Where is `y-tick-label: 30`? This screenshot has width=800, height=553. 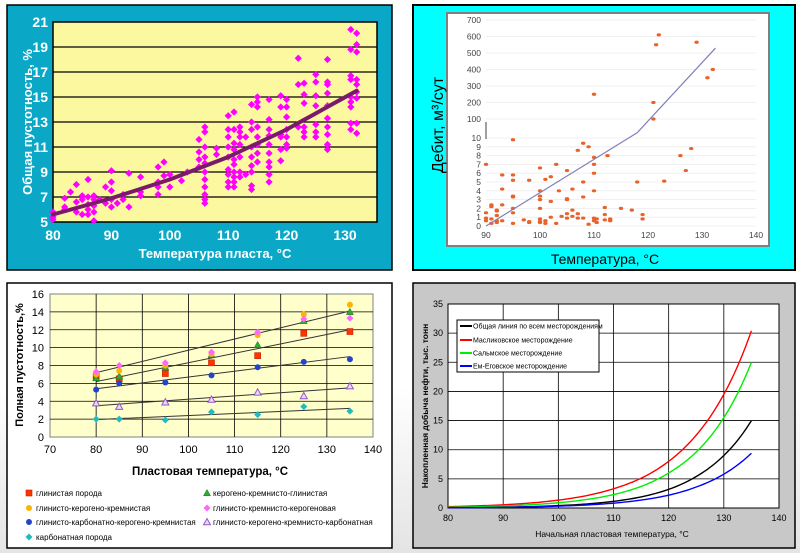
y-tick-label: 30 is located at coordinates (438, 333).